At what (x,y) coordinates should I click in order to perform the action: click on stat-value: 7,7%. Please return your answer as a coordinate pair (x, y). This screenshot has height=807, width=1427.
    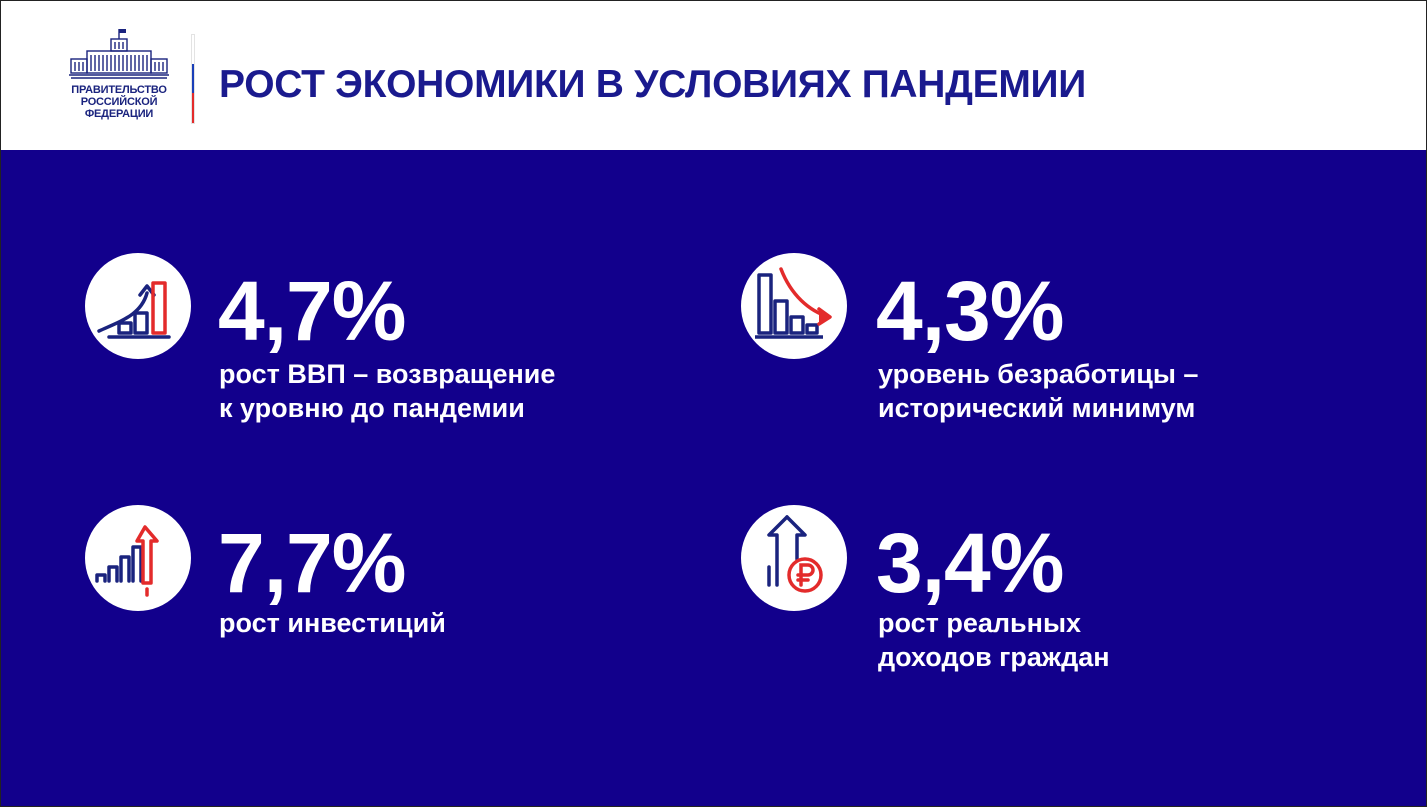
    Looking at the image, I should click on (312, 563).